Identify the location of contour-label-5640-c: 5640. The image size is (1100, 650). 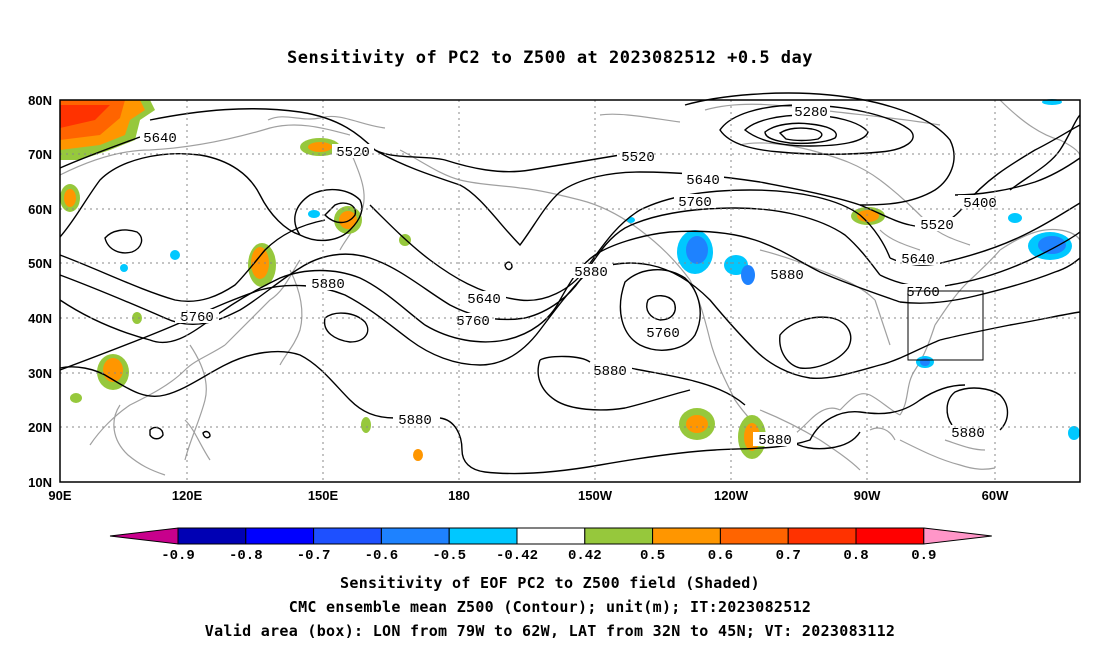
(918, 260).